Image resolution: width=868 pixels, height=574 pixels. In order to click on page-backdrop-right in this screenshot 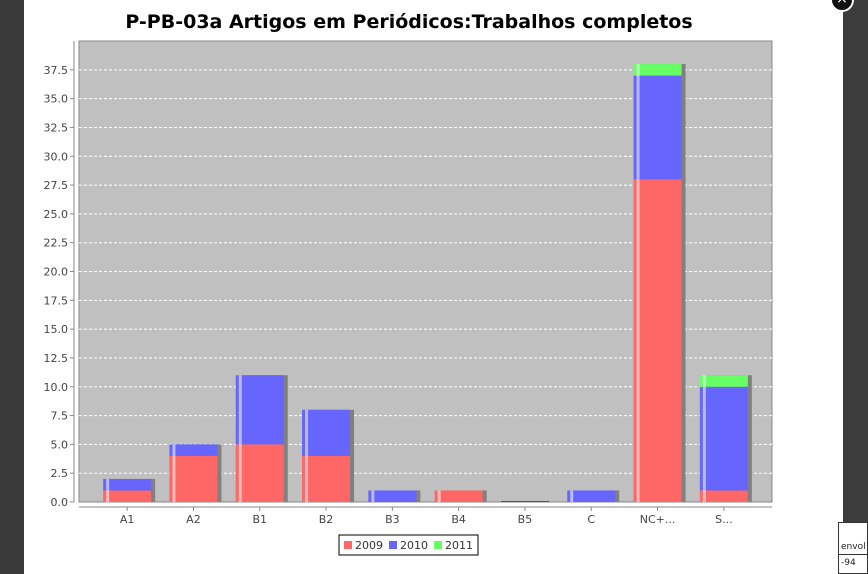, I will do `click(855, 287)`.